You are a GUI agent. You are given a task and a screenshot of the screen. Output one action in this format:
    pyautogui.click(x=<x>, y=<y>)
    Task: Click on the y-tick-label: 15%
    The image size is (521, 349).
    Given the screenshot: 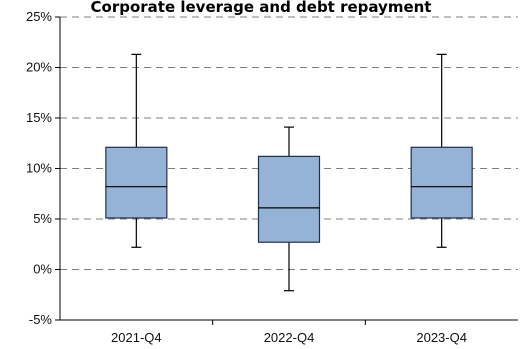 What is the action you would take?
    pyautogui.click(x=39, y=117)
    